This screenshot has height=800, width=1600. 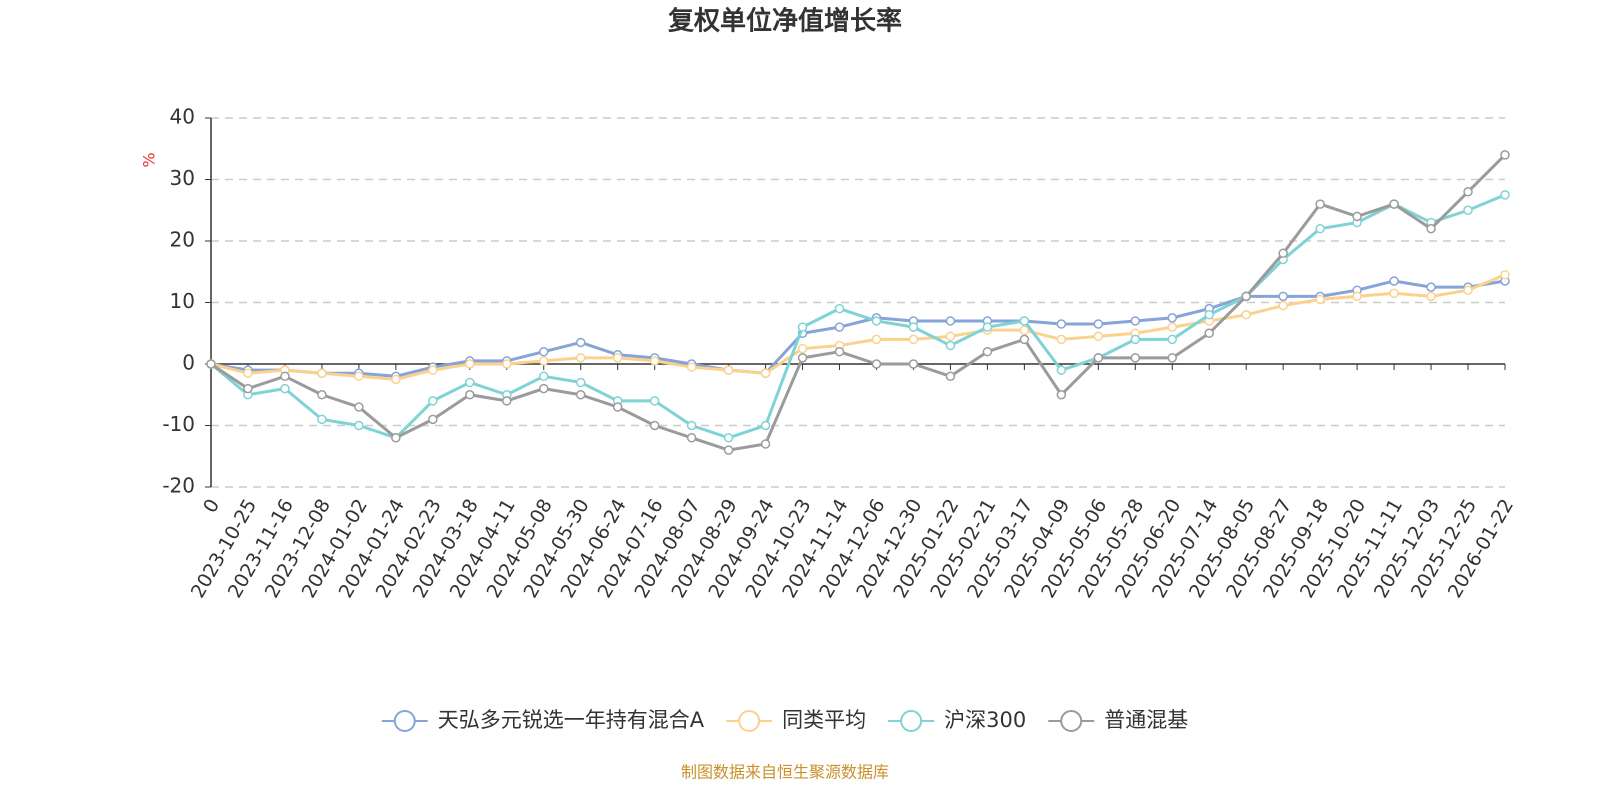 I want to click on chart-title: 复权单位净值增长率, so click(x=785, y=21).